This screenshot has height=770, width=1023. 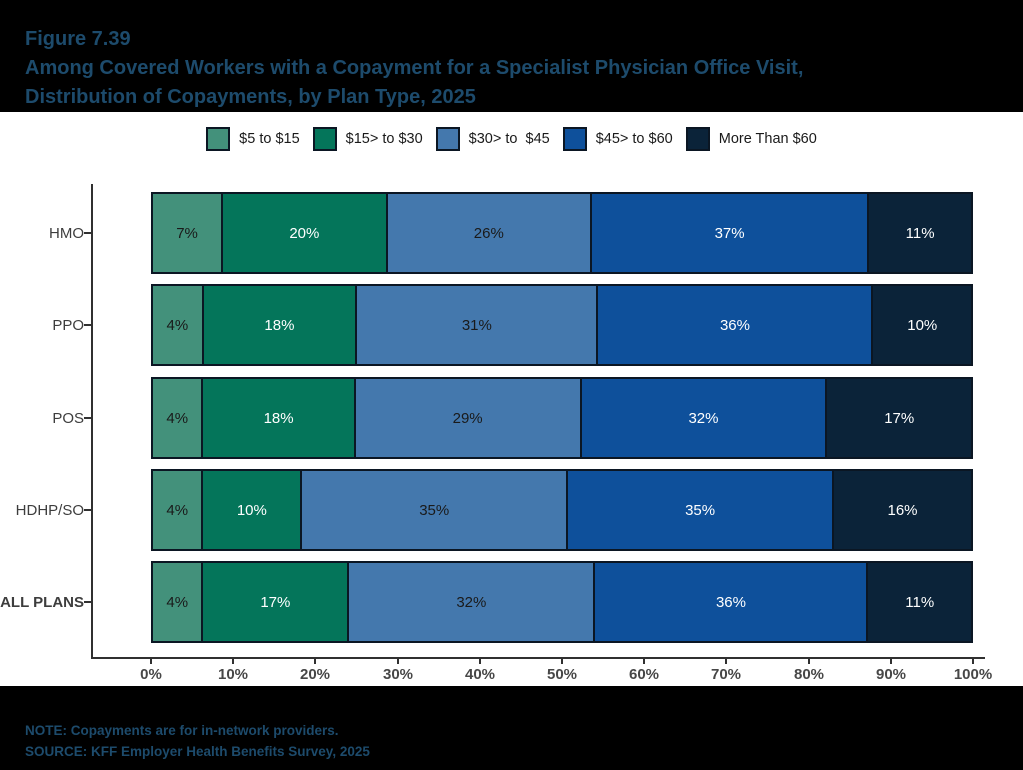 I want to click on stacked-bar: 4% 10% 35% 35% 16%, so click(x=562, y=510).